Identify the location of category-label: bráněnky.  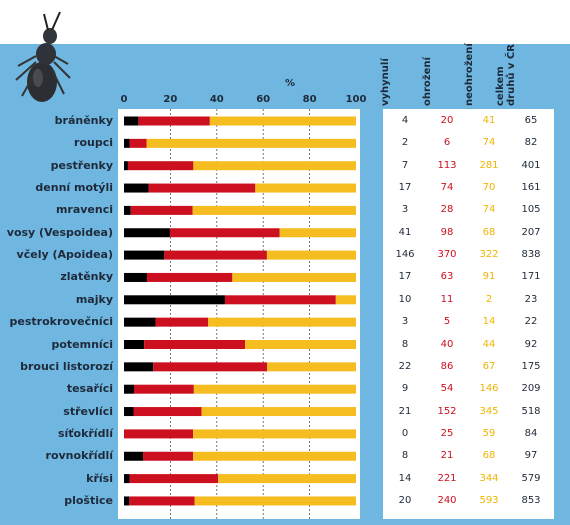
(83, 120).